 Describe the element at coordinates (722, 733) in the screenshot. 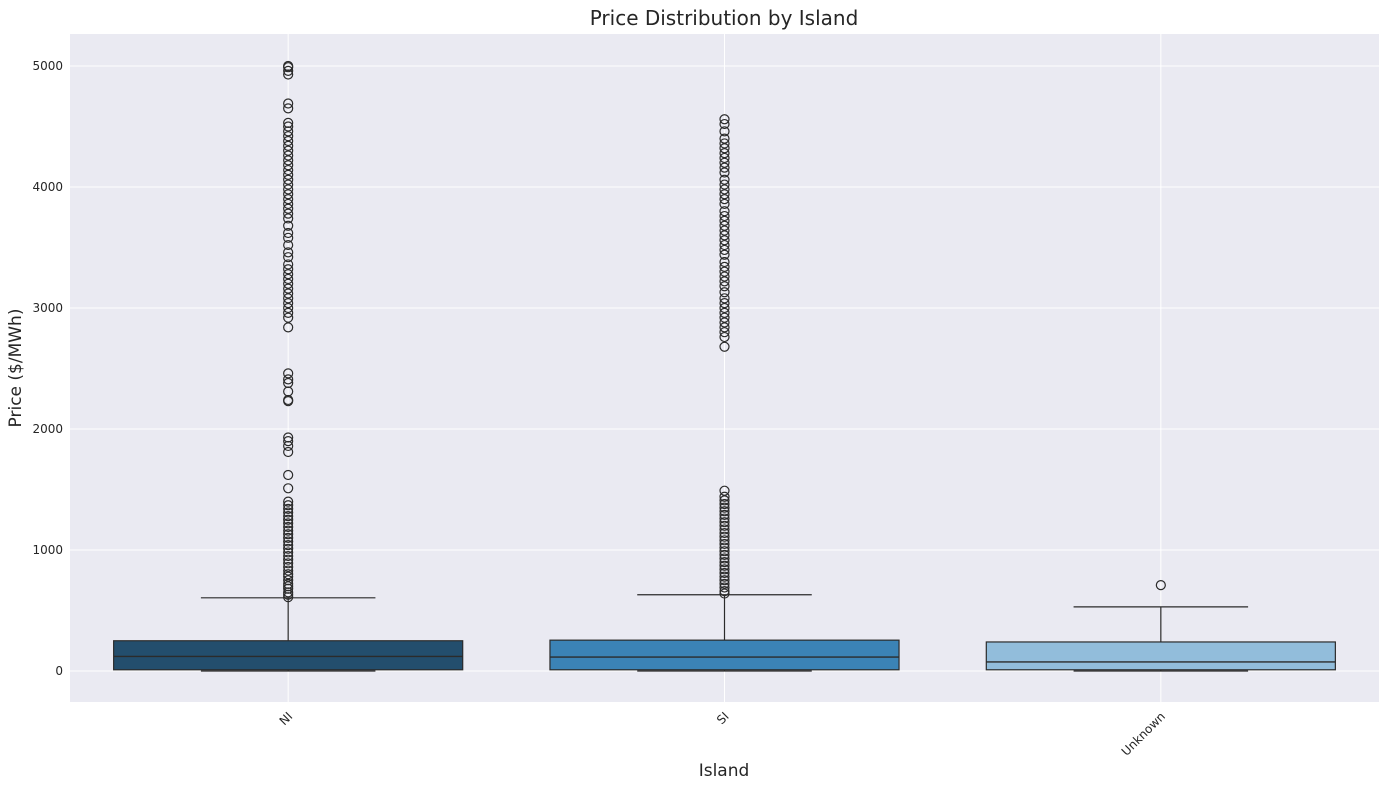

I see `x-tick-labels: NI SI Unknown` at that location.